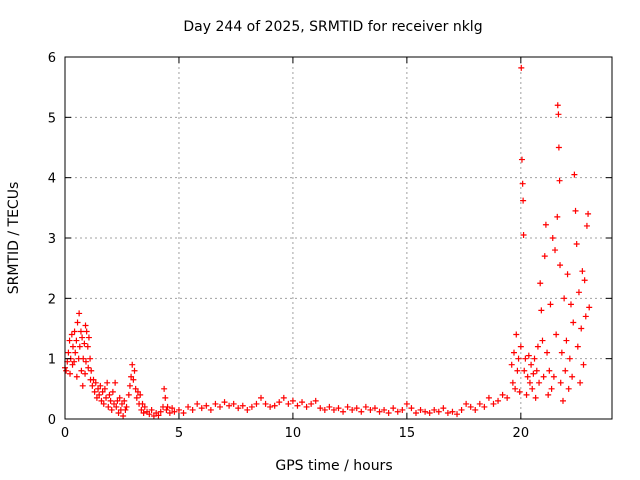 This screenshot has height=480, width=640. I want to click on y-tick-label: 3, so click(52, 239).